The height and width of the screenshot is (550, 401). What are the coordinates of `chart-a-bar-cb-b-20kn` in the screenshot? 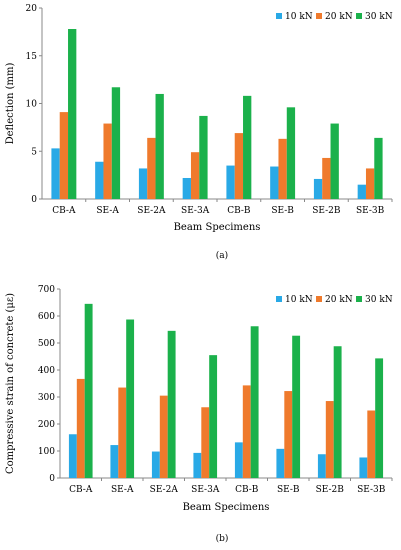 It's located at (239, 166).